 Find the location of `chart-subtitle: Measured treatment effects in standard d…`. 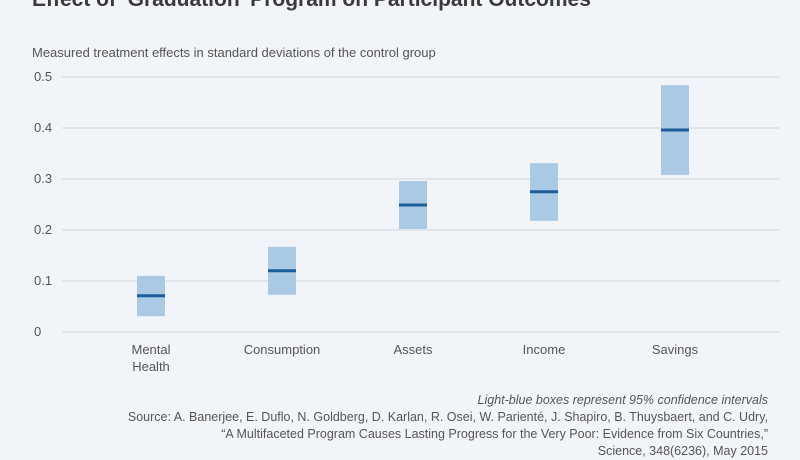

chart-subtitle: Measured treatment effects in standard d… is located at coordinates (234, 52).